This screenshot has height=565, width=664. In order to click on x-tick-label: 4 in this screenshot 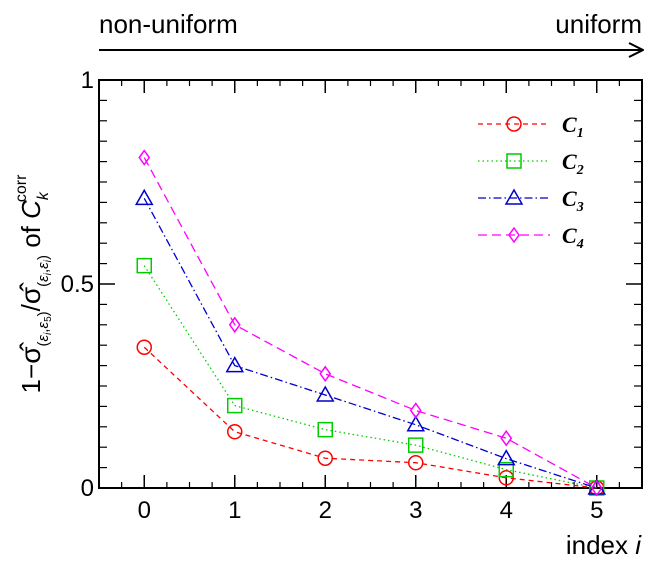, I will do `click(506, 510)`.